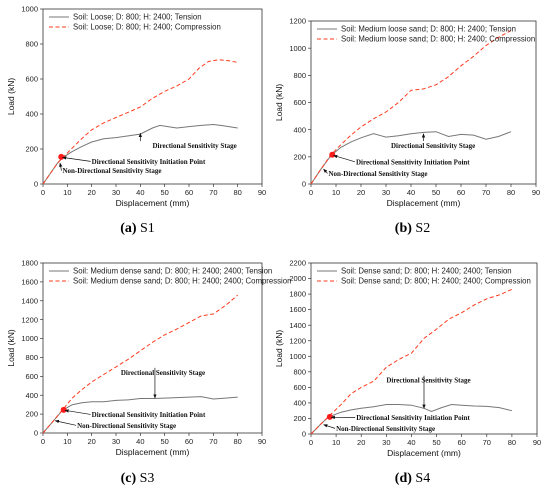 The height and width of the screenshot is (499, 550). What do you see at coordinates (403, 478) in the screenshot?
I see `caption-letter: (d)` at bounding box center [403, 478].